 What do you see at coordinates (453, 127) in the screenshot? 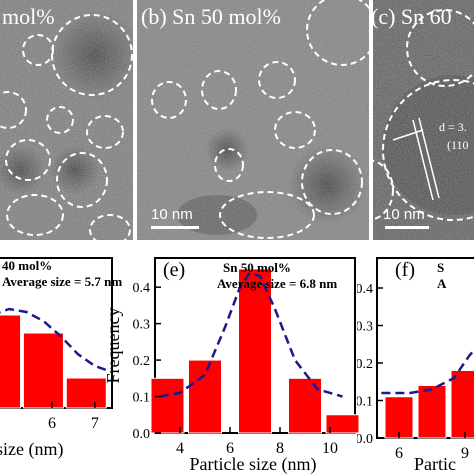
I see `lattice-spacing-label: d = 3.` at bounding box center [453, 127].